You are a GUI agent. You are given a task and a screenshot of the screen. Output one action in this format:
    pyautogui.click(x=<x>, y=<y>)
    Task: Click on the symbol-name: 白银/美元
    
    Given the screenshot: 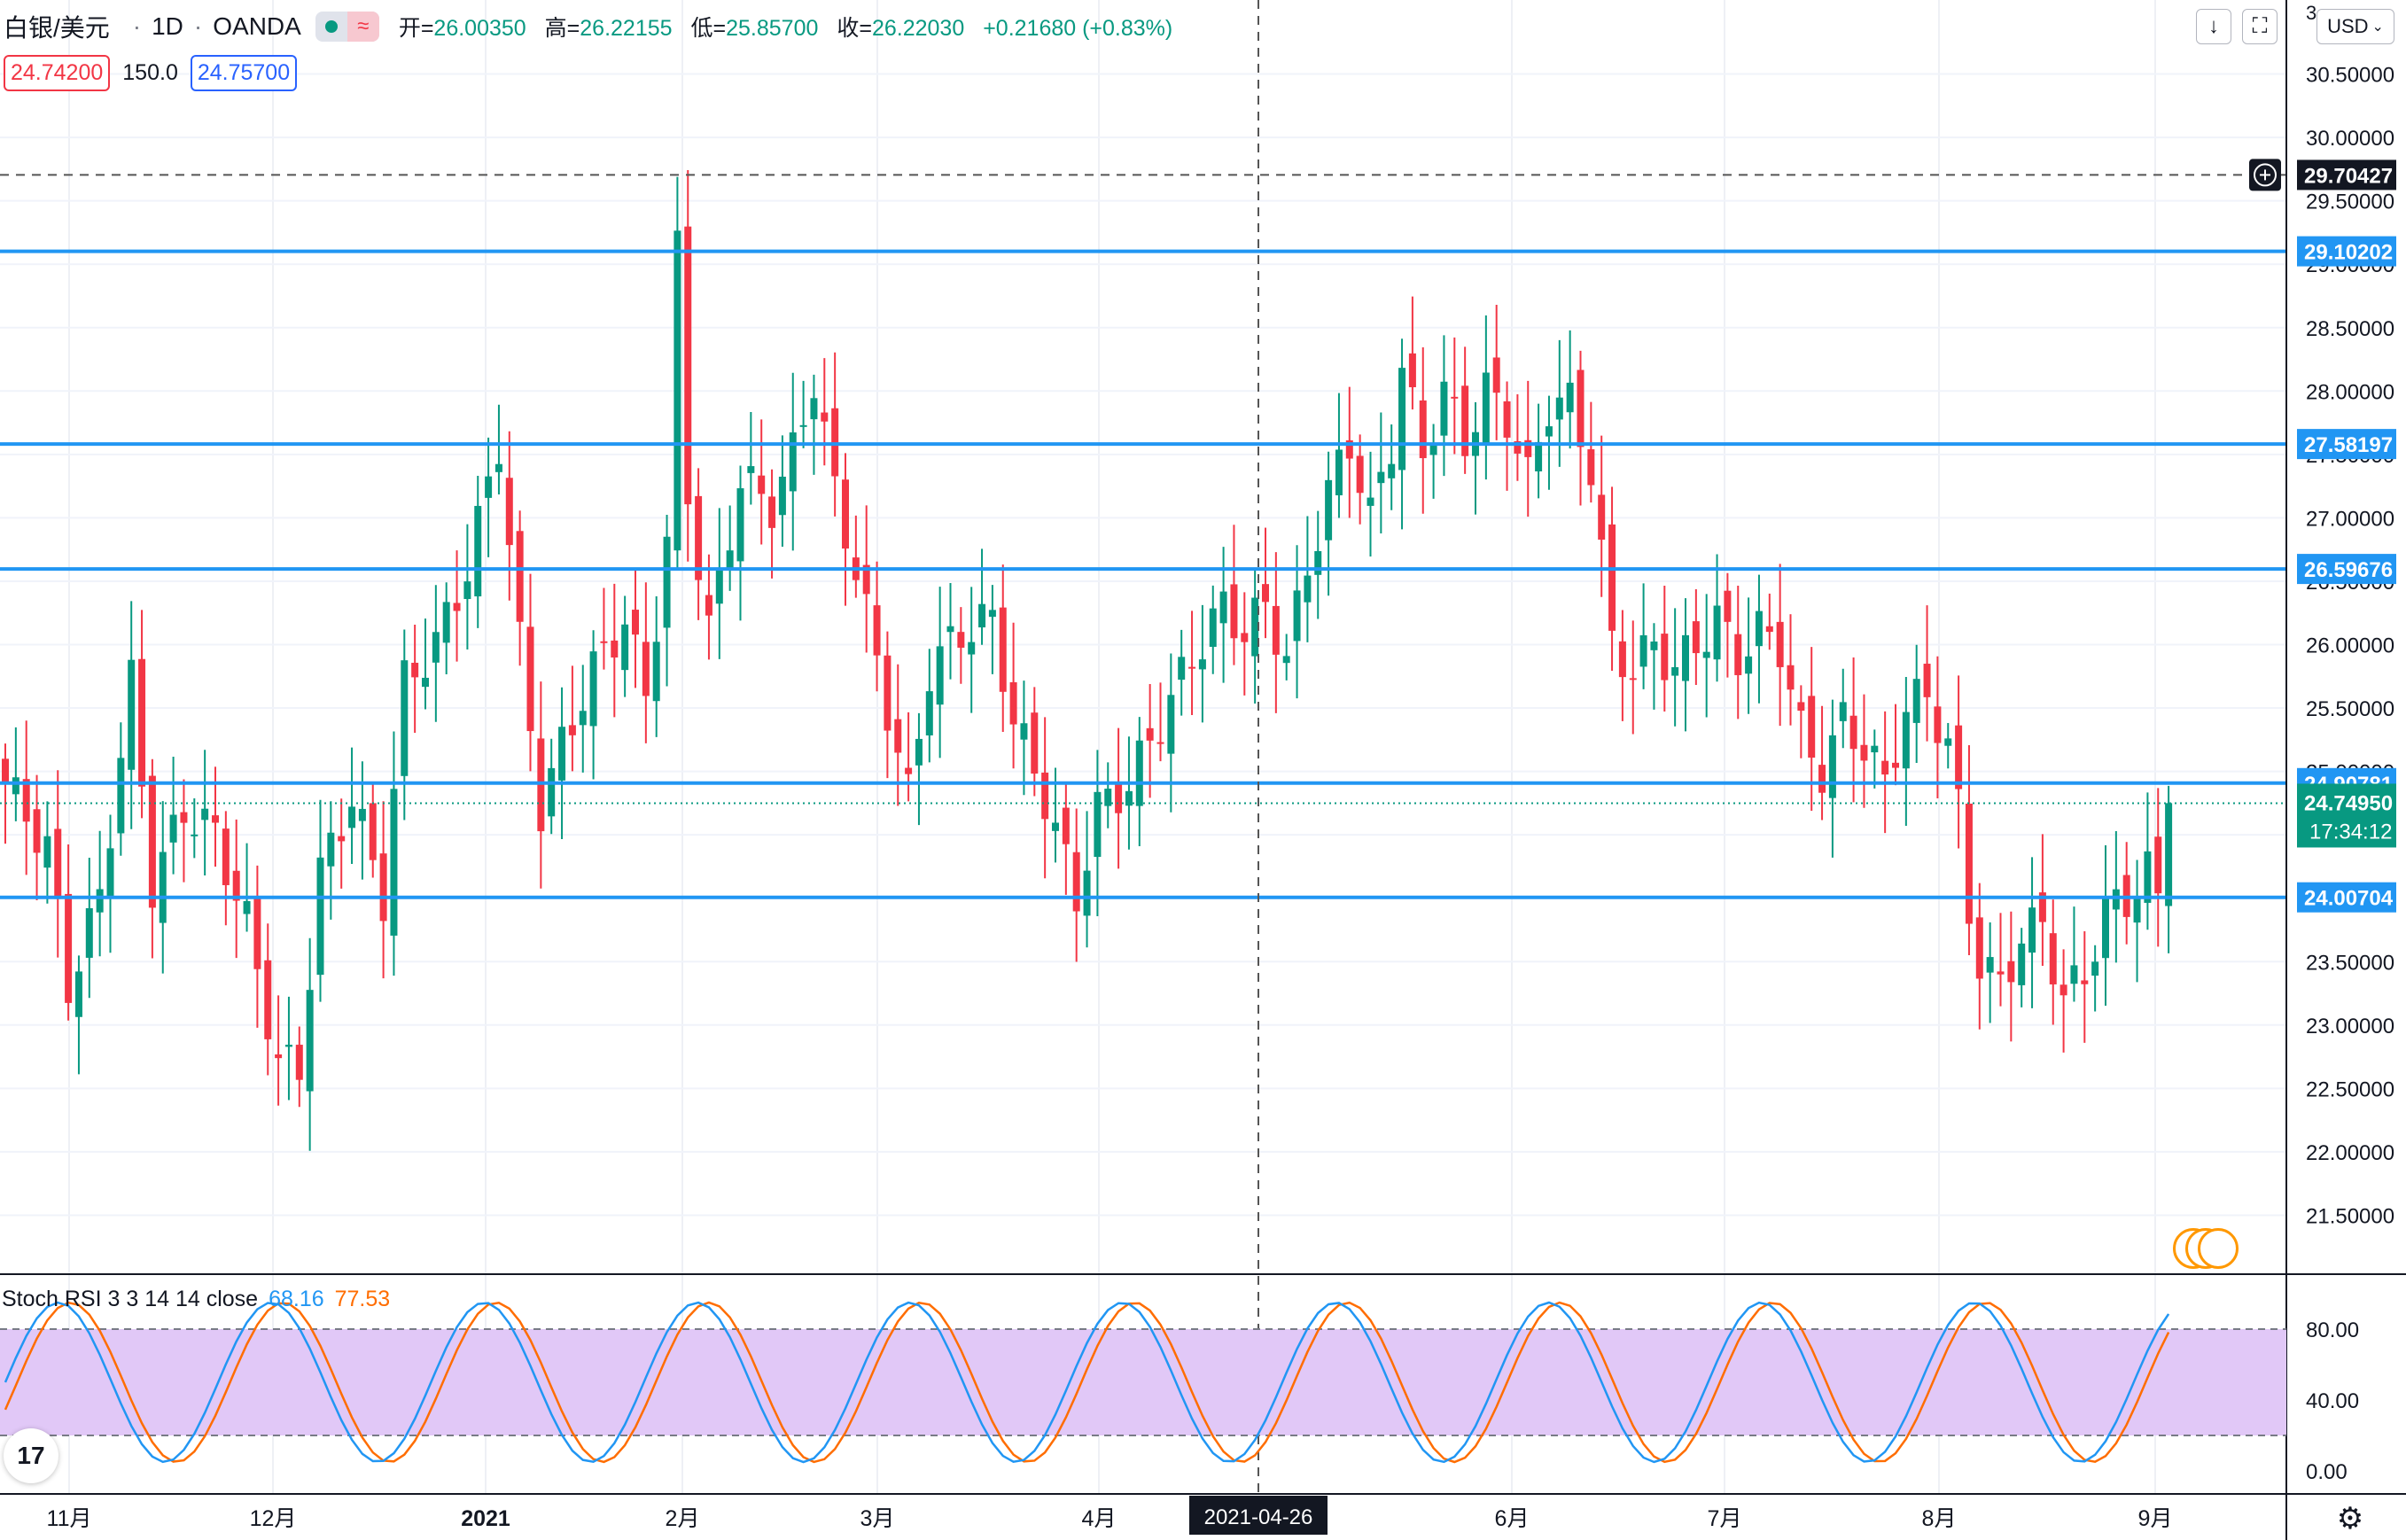 What is the action you would take?
    pyautogui.click(x=57, y=28)
    